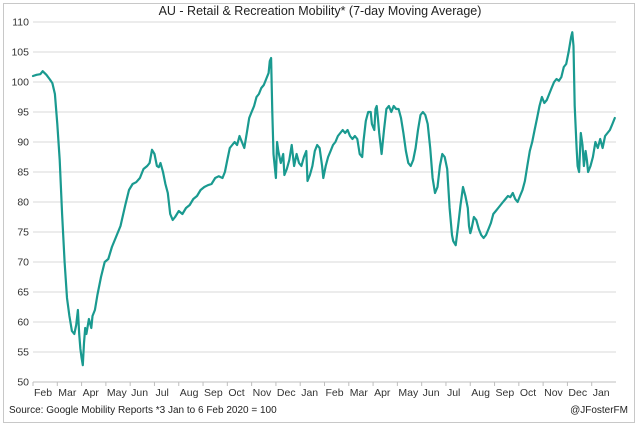  What do you see at coordinates (23, 233) in the screenshot?
I see `y-tick-label: 75` at bounding box center [23, 233].